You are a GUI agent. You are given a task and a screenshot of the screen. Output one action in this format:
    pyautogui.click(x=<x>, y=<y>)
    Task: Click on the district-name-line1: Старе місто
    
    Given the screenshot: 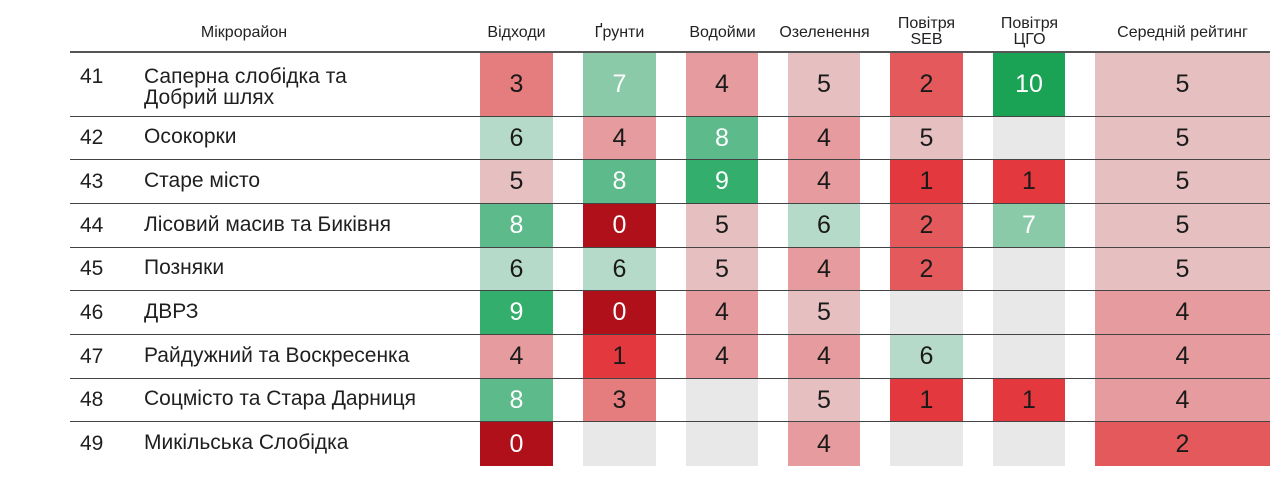 What is the action you would take?
    pyautogui.click(x=202, y=180)
    